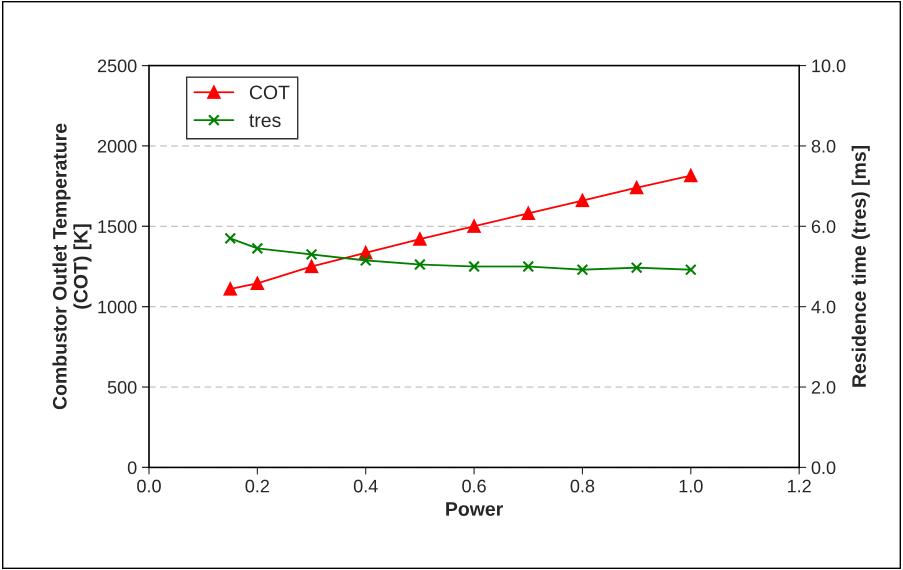 This screenshot has height=570, width=903. What do you see at coordinates (149, 486) in the screenshot?
I see `x-tick-label: 0.0` at bounding box center [149, 486].